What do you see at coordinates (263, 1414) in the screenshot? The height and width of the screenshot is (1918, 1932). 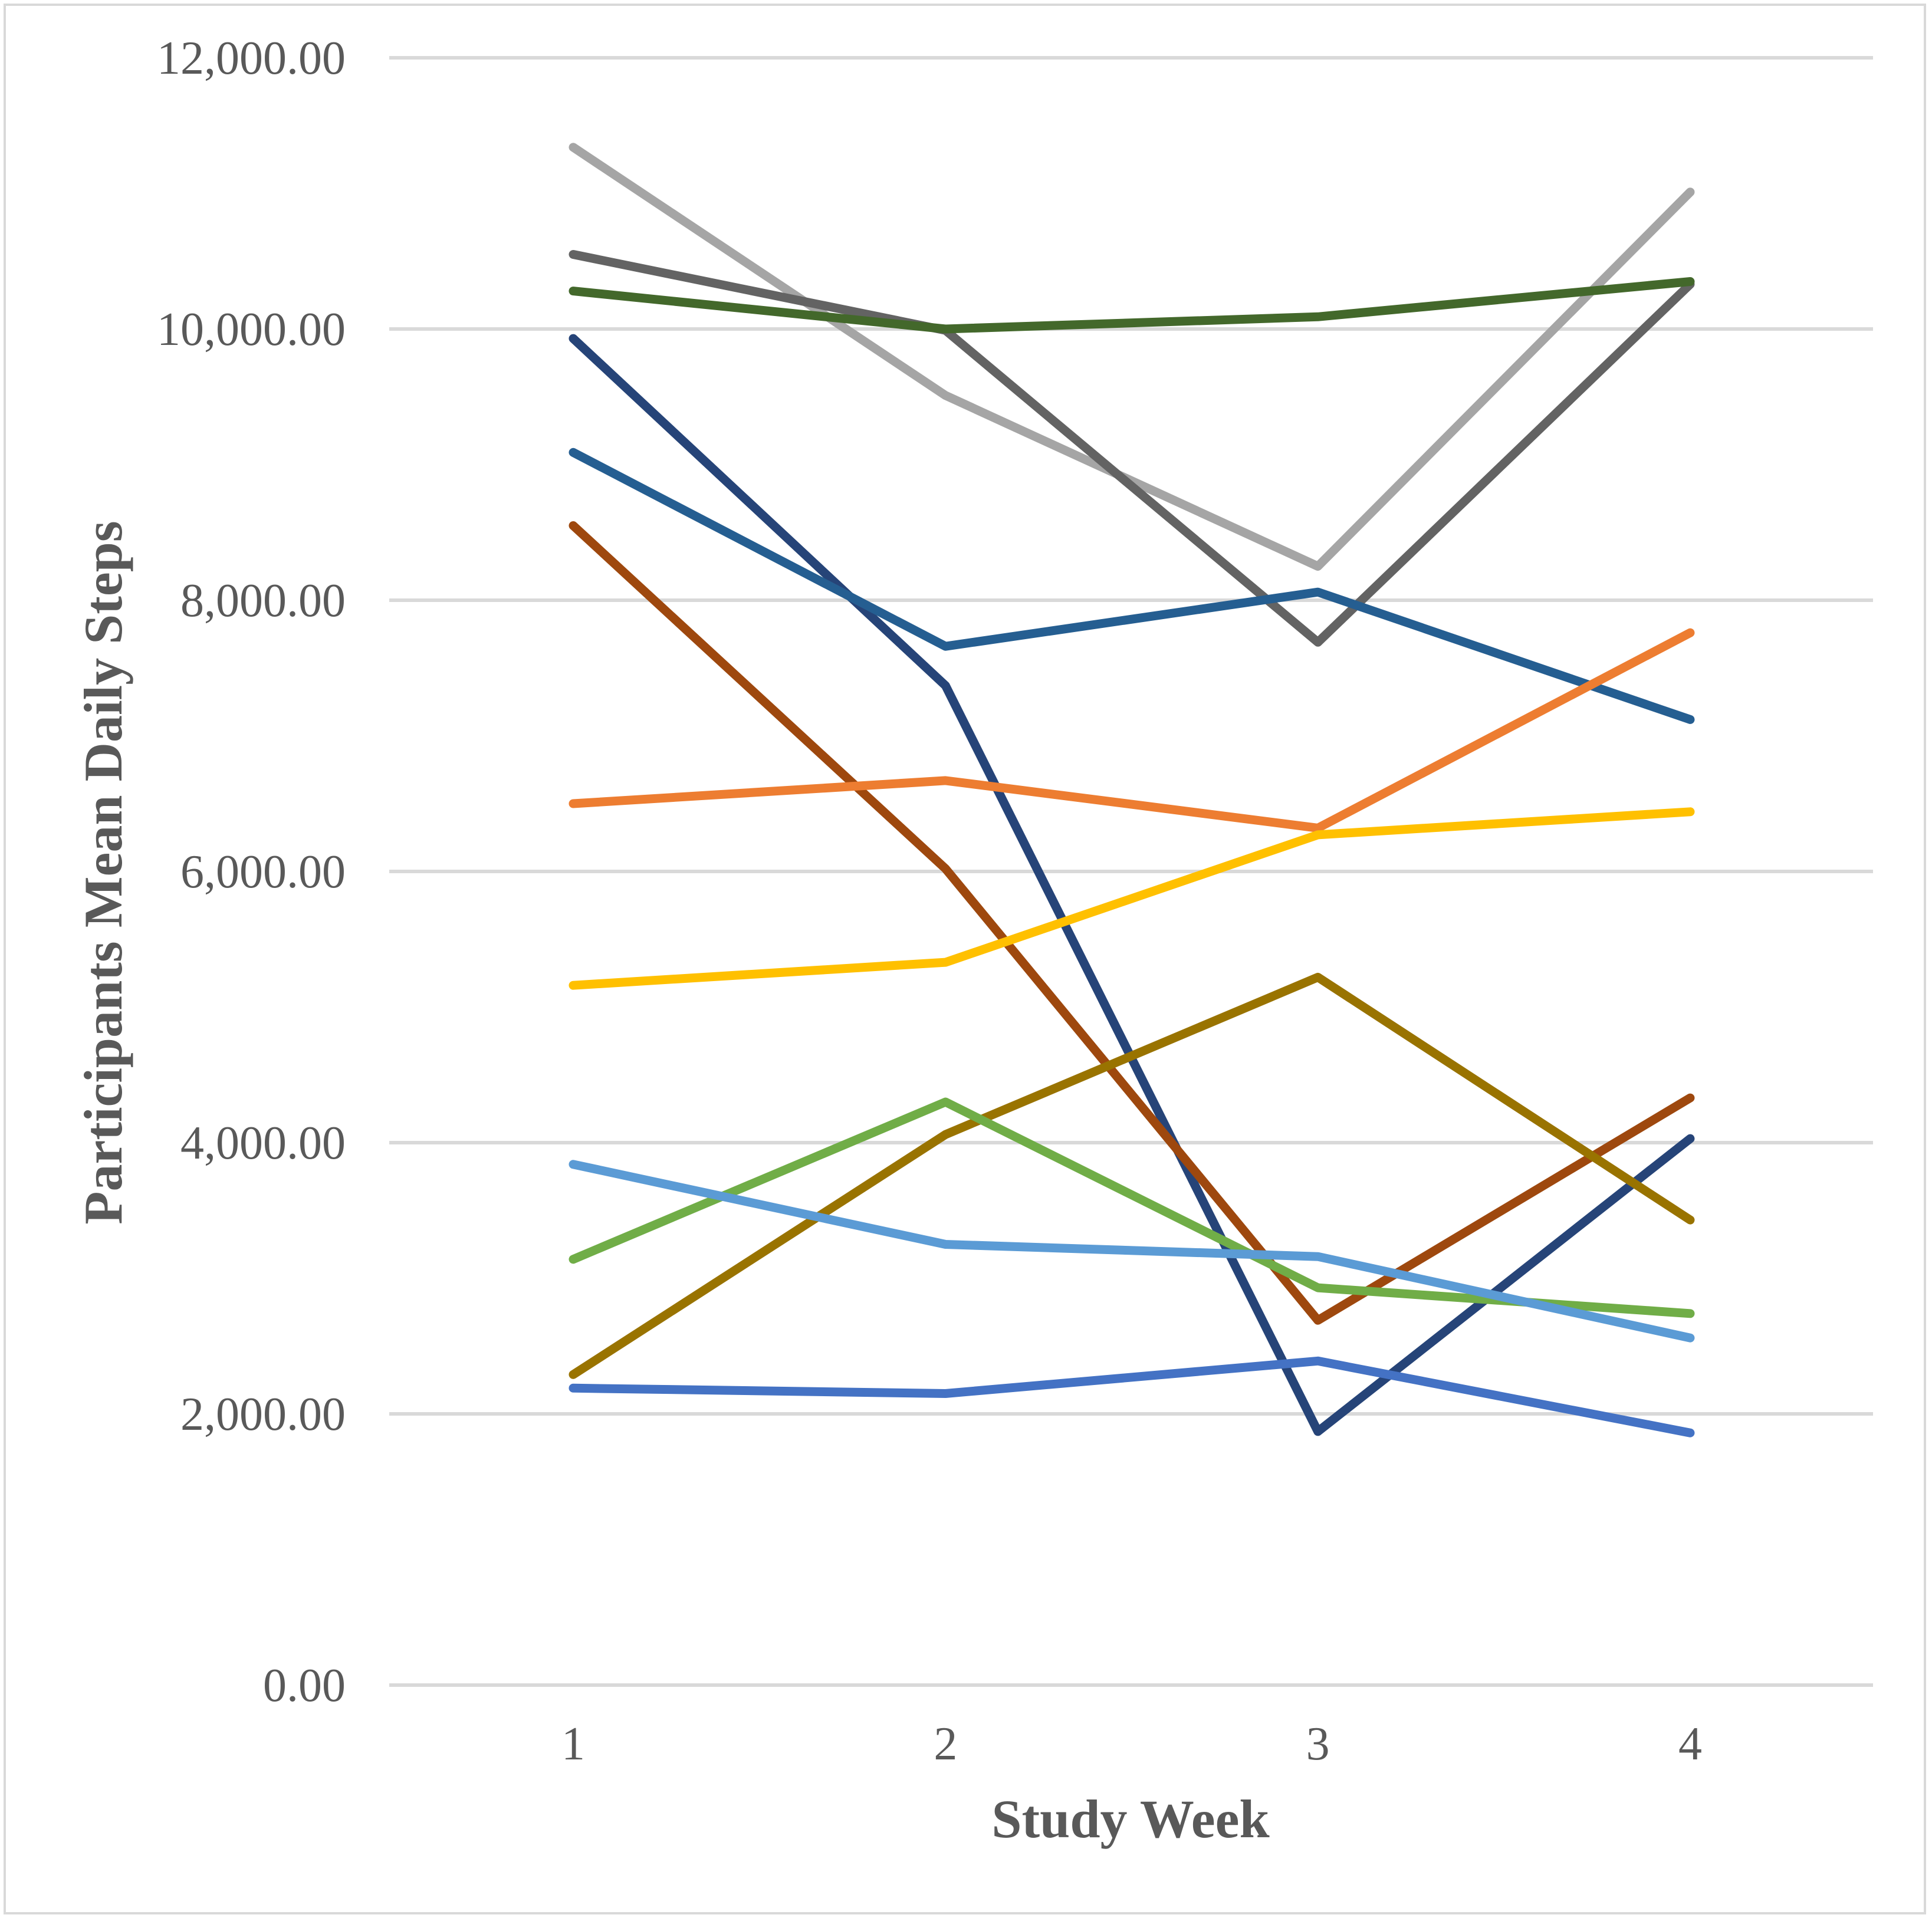 I see `y-tick-label-1: 2,000.00` at bounding box center [263, 1414].